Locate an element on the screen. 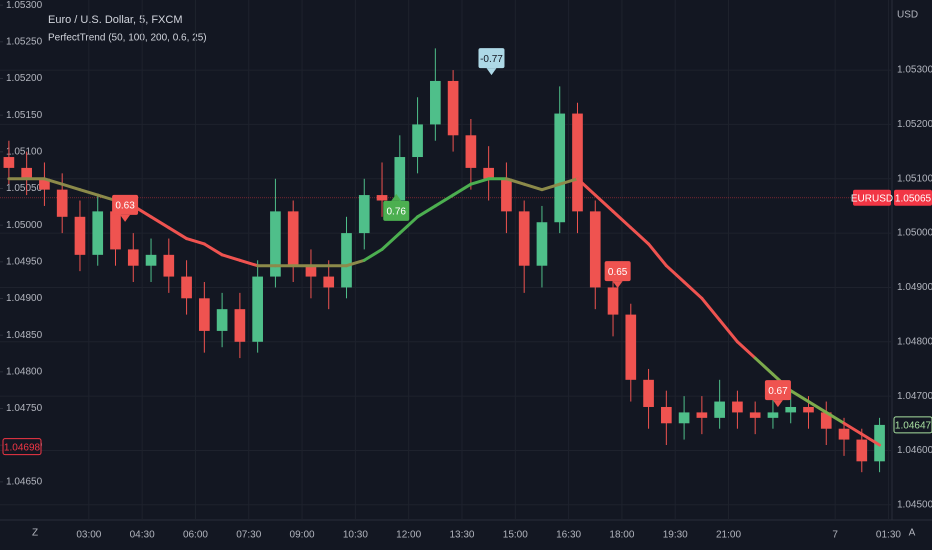 This screenshot has height=550, width=932. x-tick-label: 18:00 is located at coordinates (621, 535).